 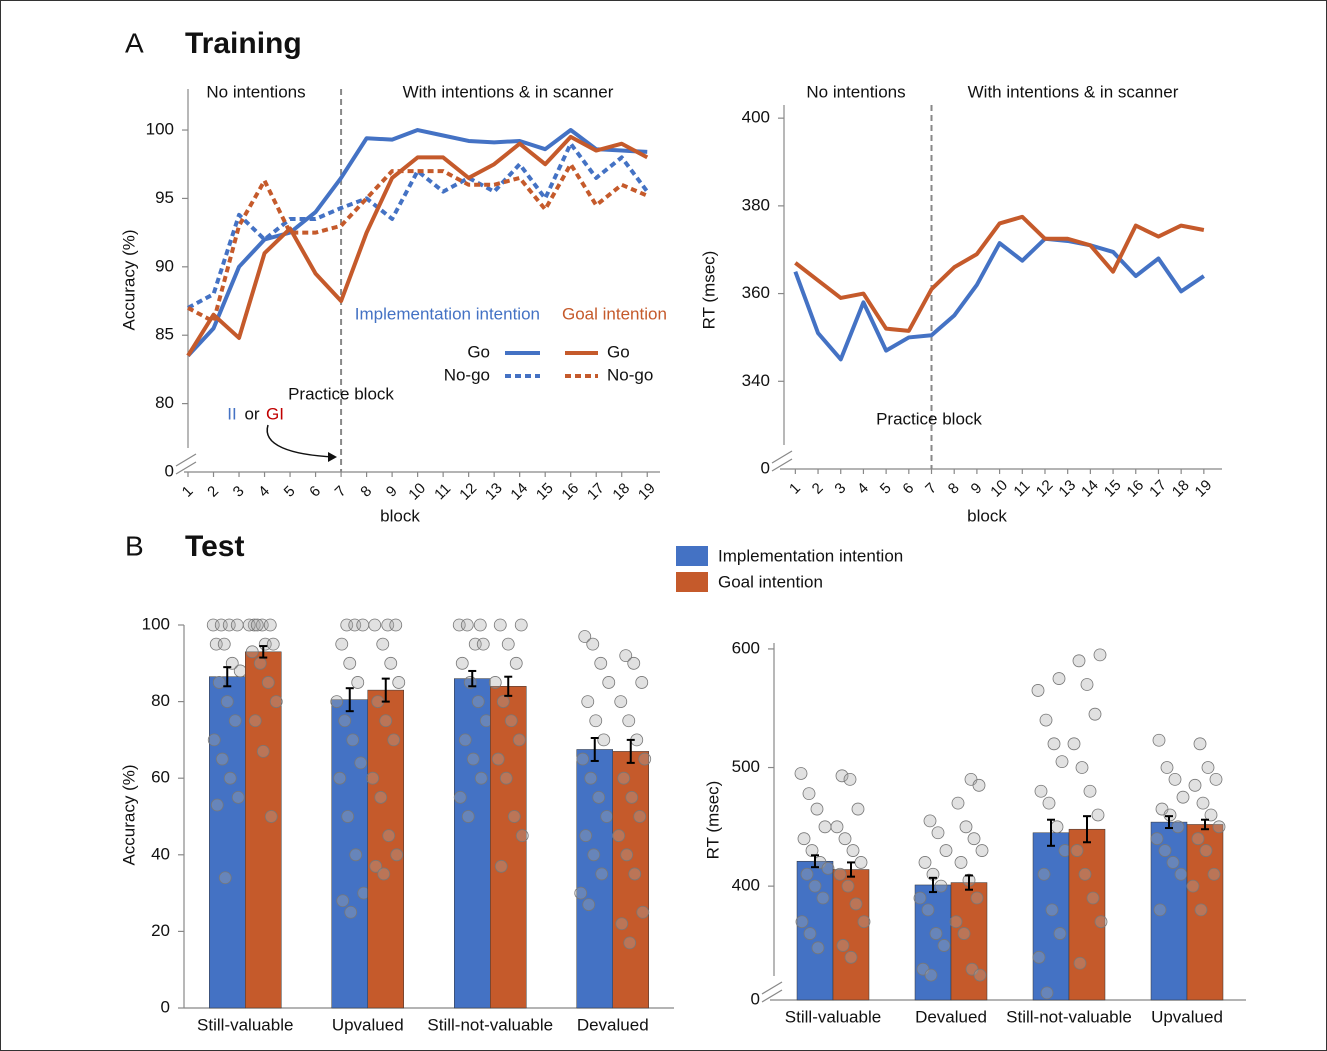 I want to click on arrow-head, so click(x=332, y=457).